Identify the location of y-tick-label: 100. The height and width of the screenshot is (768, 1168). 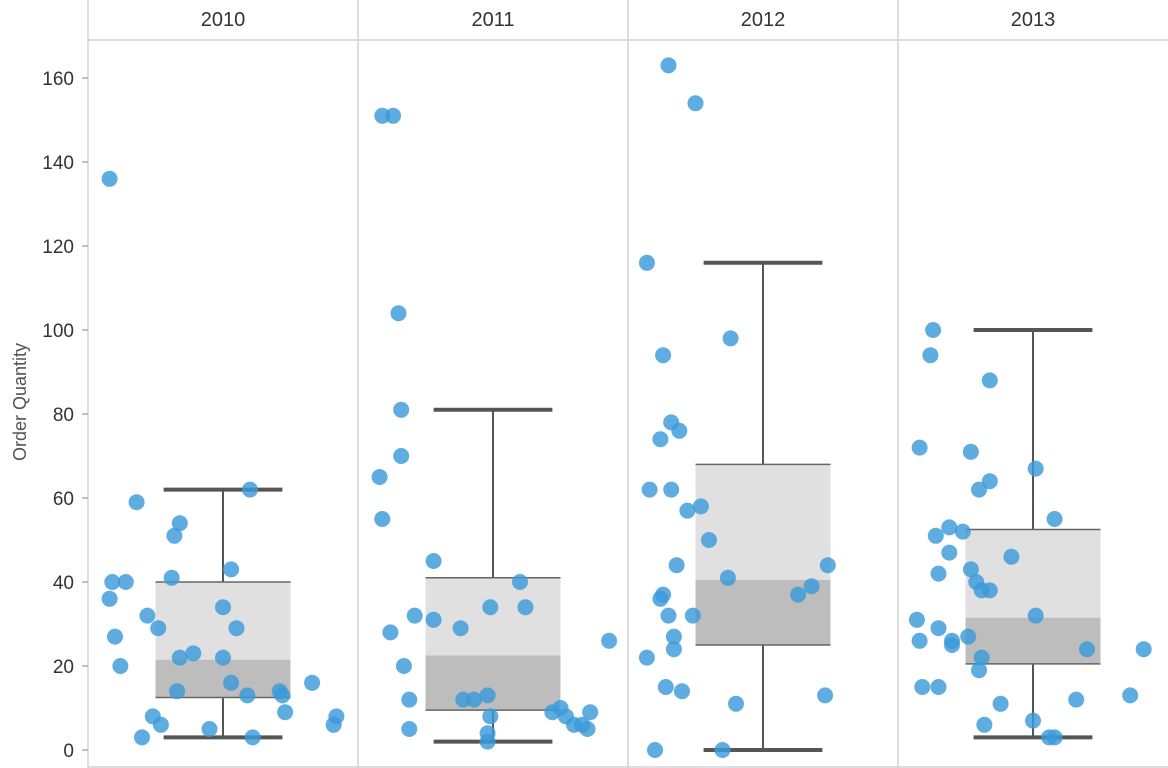
(58, 331).